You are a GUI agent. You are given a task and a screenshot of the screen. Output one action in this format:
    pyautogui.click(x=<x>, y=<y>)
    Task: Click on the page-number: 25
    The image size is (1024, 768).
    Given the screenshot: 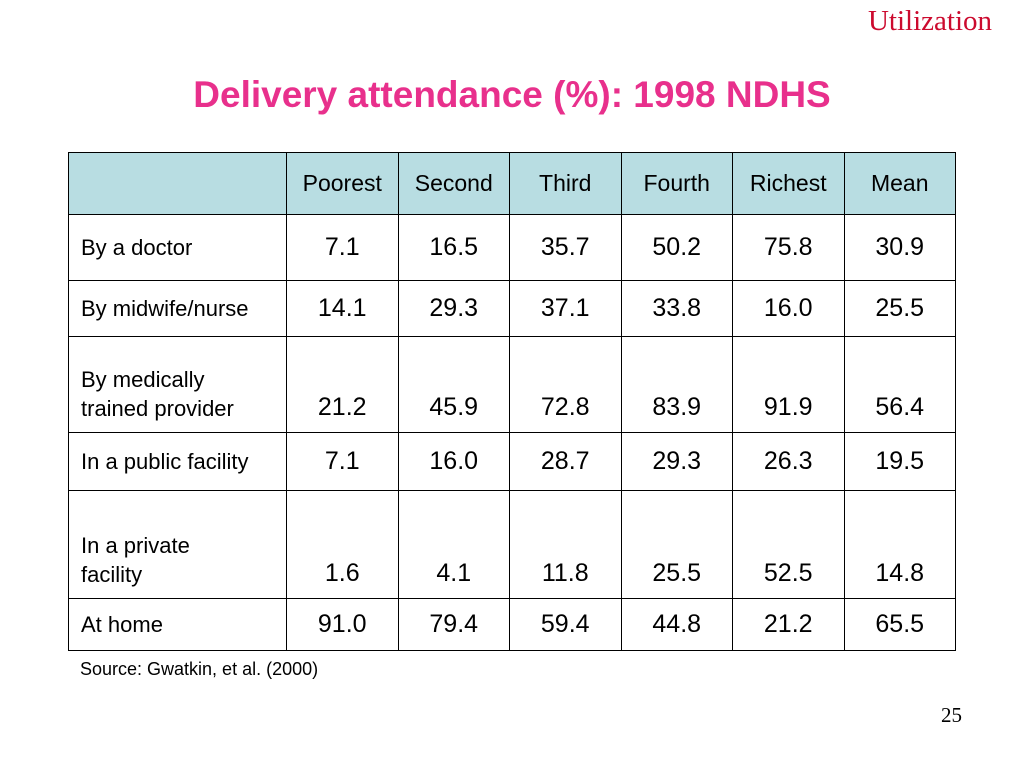 What is the action you would take?
    pyautogui.click(x=951, y=715)
    